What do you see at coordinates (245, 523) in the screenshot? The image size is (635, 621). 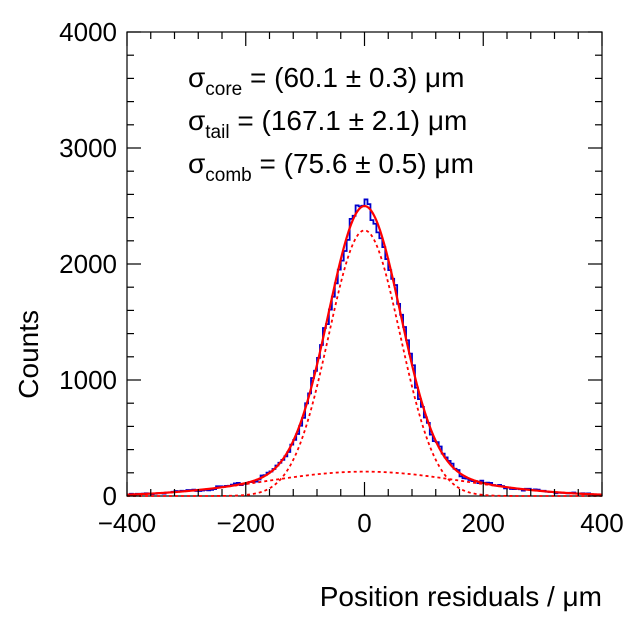 I see `x-tick-label: −200` at bounding box center [245, 523].